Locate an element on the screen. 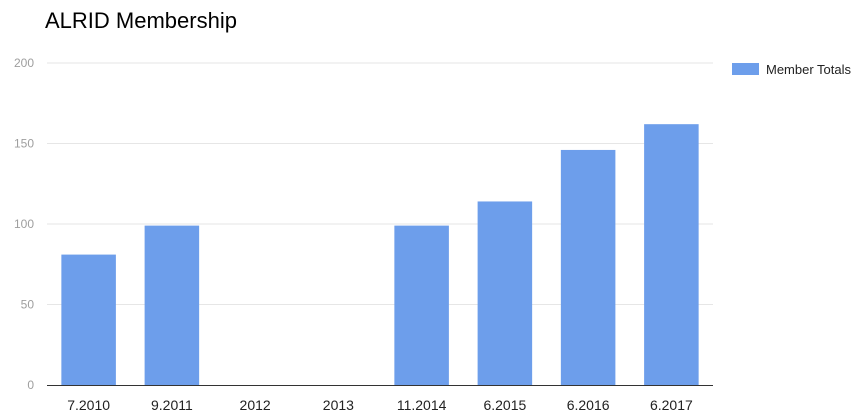 This screenshot has height=412, width=861. bar-9-2011 is located at coordinates (172, 305).